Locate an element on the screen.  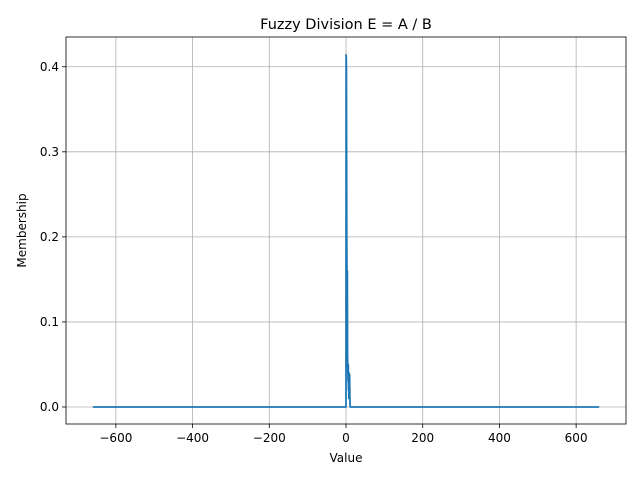
y-tick-label: 0.4 is located at coordinates (49, 67).